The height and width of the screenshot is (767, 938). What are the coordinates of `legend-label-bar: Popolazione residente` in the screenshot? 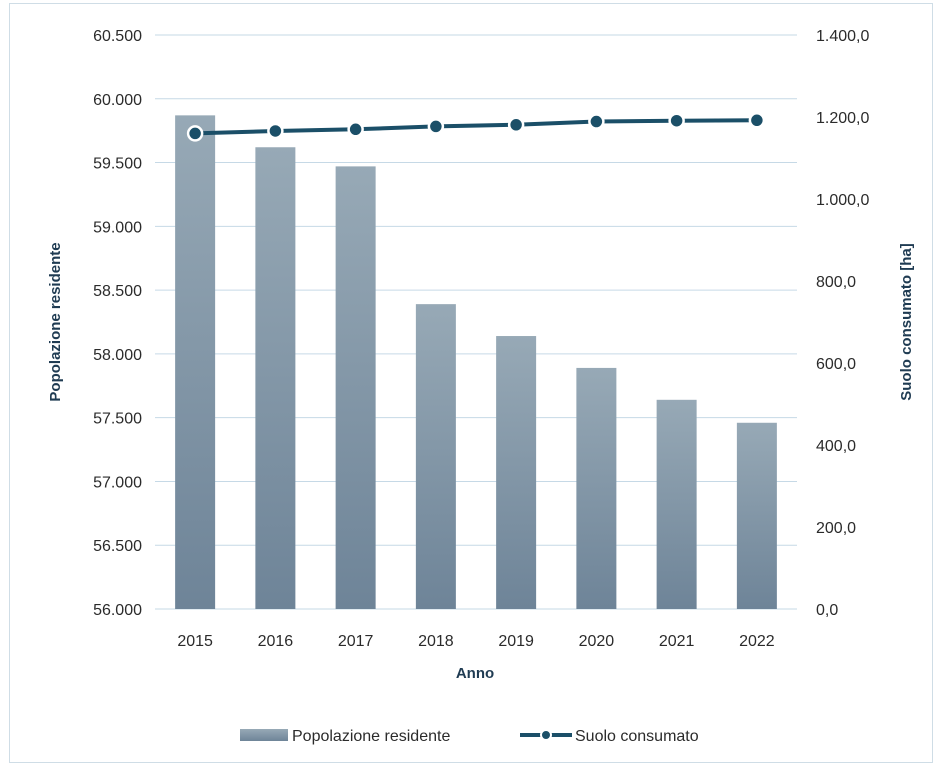 It's located at (371, 736).